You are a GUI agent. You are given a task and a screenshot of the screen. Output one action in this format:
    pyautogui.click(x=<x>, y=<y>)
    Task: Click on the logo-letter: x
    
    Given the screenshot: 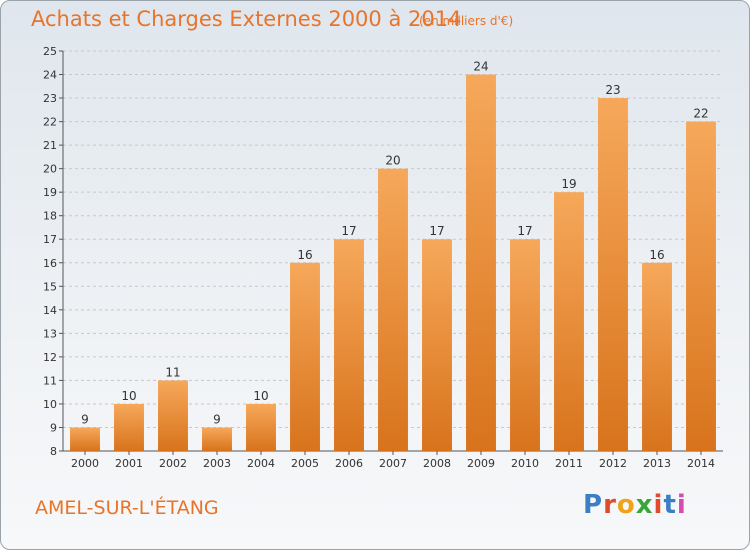 What is the action you would take?
    pyautogui.click(x=644, y=505)
    